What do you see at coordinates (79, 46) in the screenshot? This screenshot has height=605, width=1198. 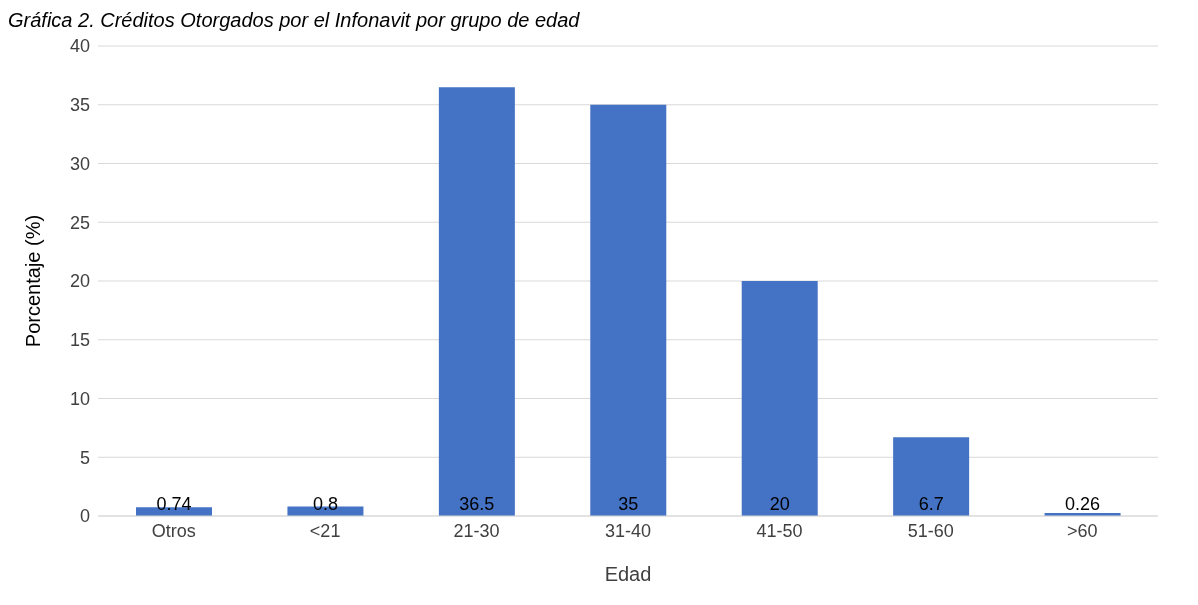 I see `y-tick-label: 40` at bounding box center [79, 46].